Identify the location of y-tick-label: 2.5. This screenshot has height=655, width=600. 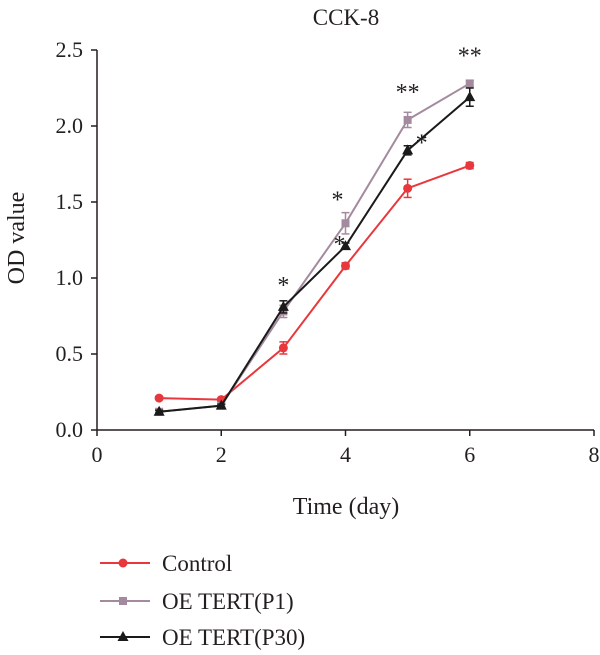
(70, 49).